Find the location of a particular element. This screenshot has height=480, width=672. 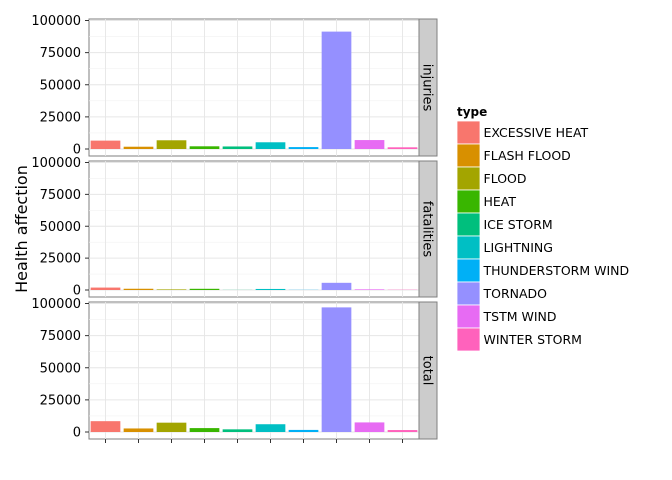

legend-item: TORNADO is located at coordinates (502, 293).